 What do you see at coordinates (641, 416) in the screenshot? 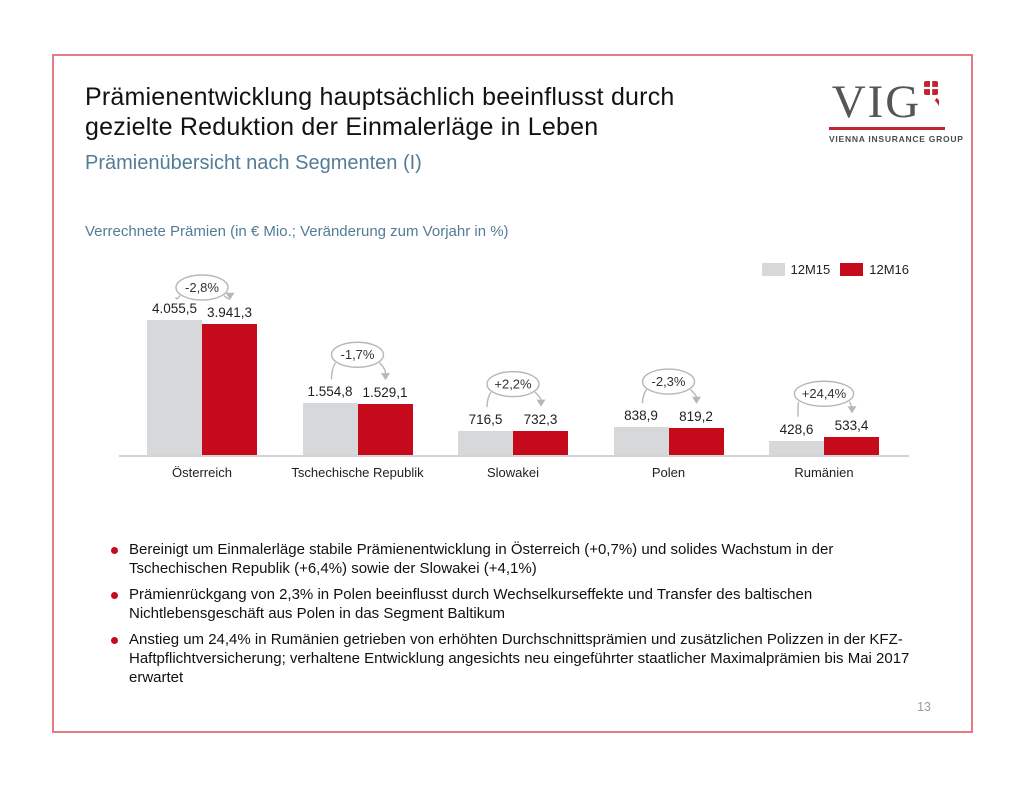
I see `bar-value-label: 838,9` at bounding box center [641, 416].